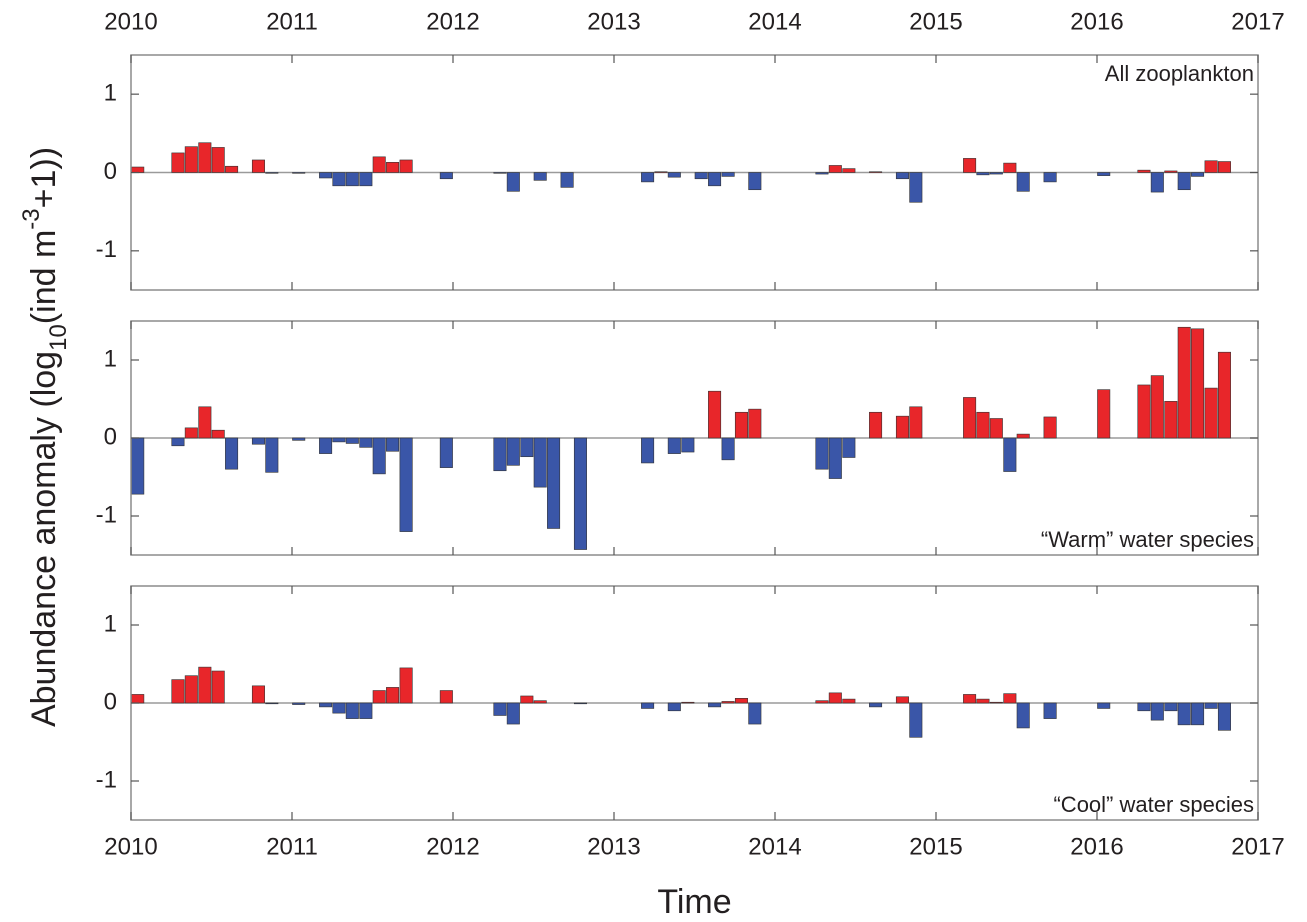 This screenshot has height=922, width=1307. I want to click on x-tick-label: 2015, so click(935, 21).